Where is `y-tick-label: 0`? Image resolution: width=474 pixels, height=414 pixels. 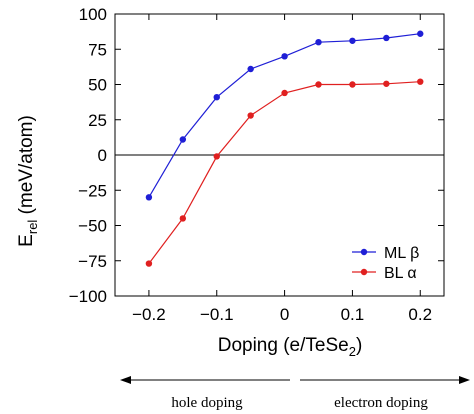
y-tick-label: 0 is located at coordinates (102, 155).